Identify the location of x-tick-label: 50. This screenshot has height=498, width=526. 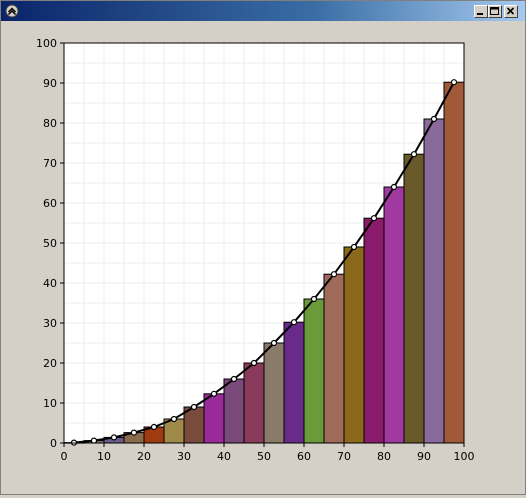
(264, 456).